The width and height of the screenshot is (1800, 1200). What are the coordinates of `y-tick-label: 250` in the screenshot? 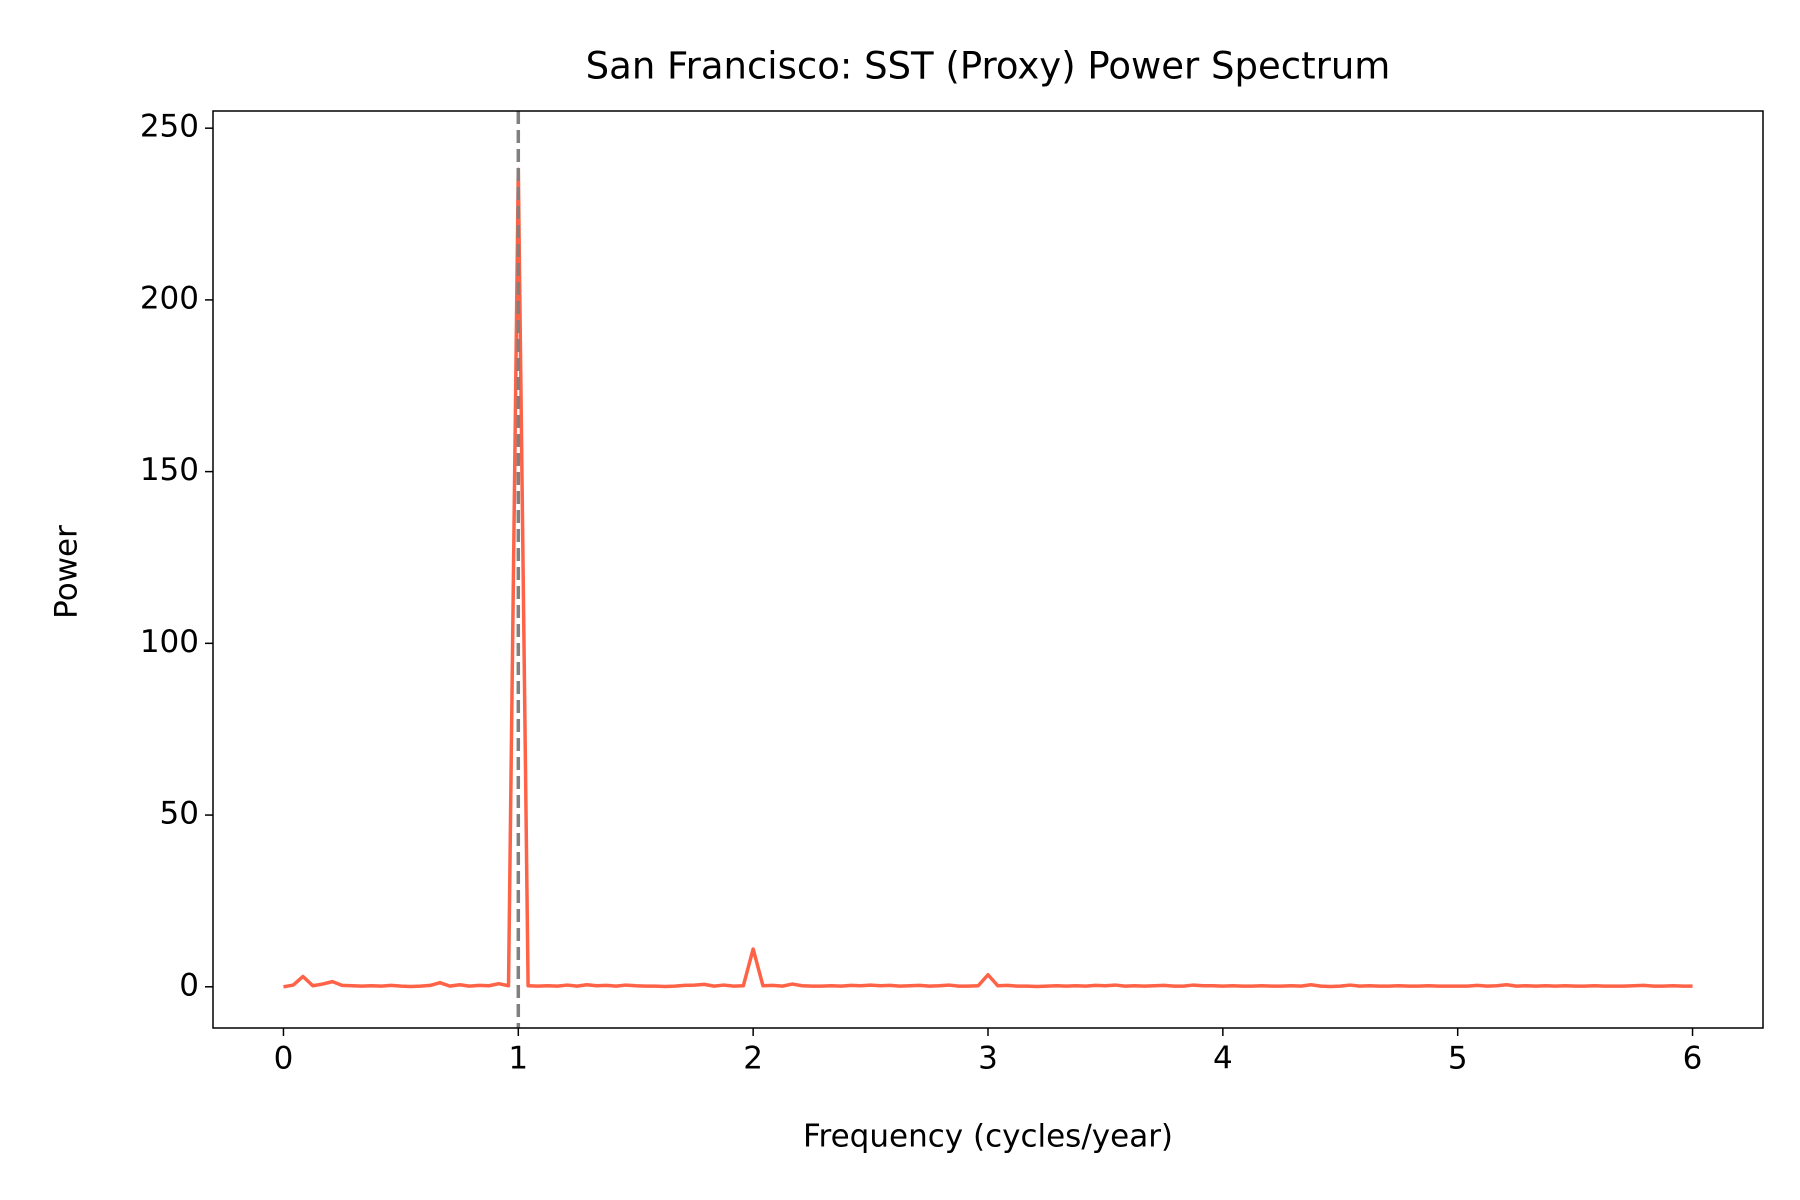 It's located at (169, 127).